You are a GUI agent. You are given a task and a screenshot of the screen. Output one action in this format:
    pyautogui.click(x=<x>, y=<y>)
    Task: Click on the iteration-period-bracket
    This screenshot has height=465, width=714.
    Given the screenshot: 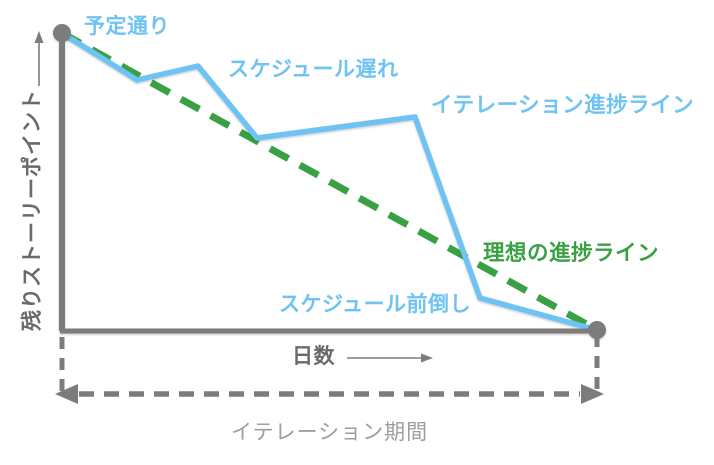 What is the action you would take?
    pyautogui.click(x=329, y=369)
    